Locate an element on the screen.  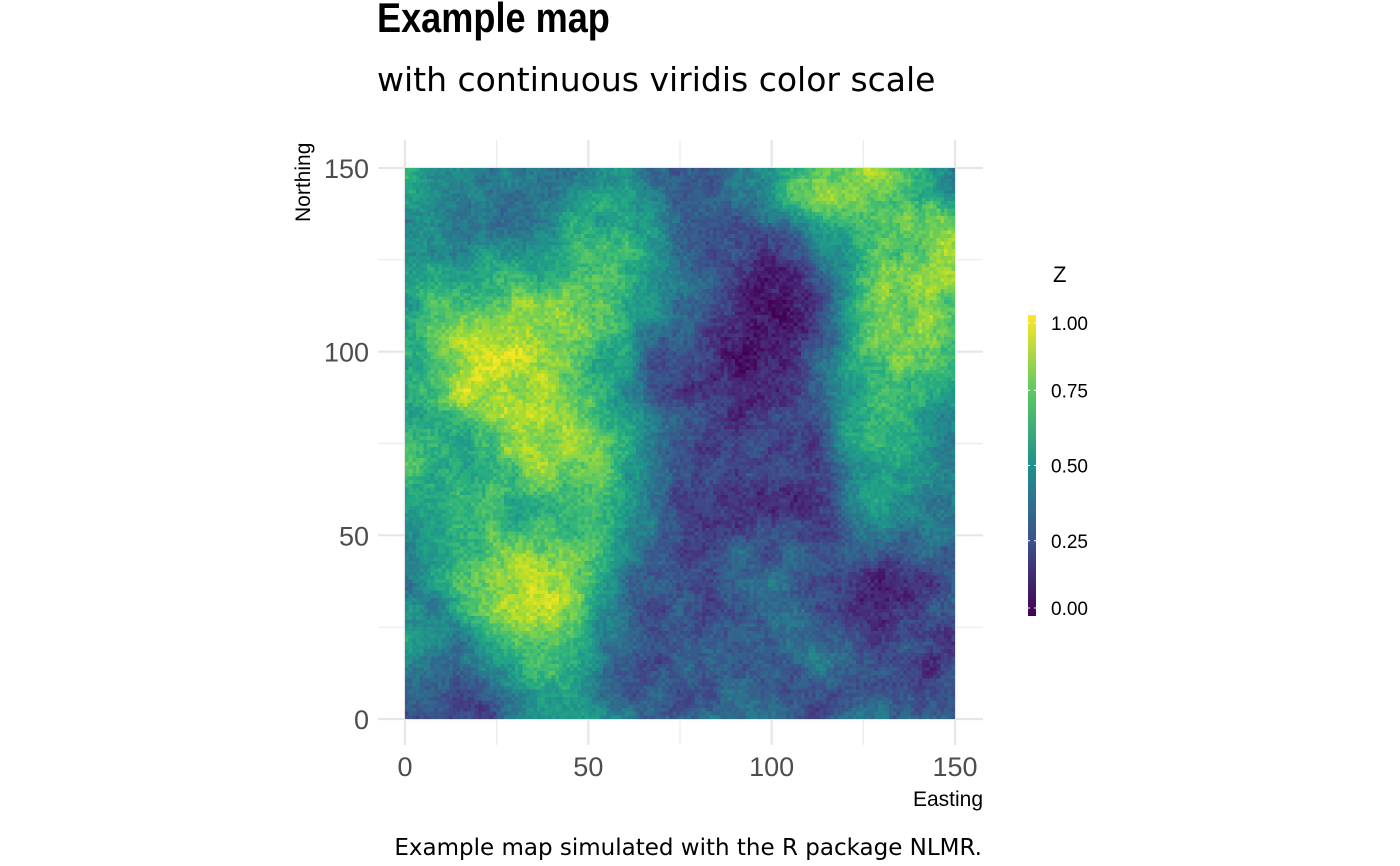
color-legend: Z 0.00 0.25 0.50 0.75 1.00 is located at coordinates (1058, 441).